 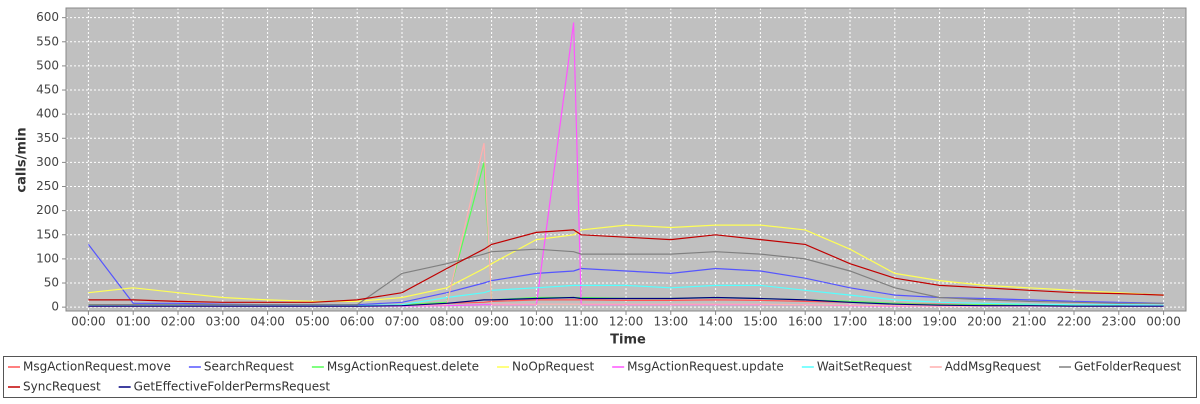 What do you see at coordinates (97, 367) in the screenshot?
I see `legend-label: MsgActionRequest.move` at bounding box center [97, 367].